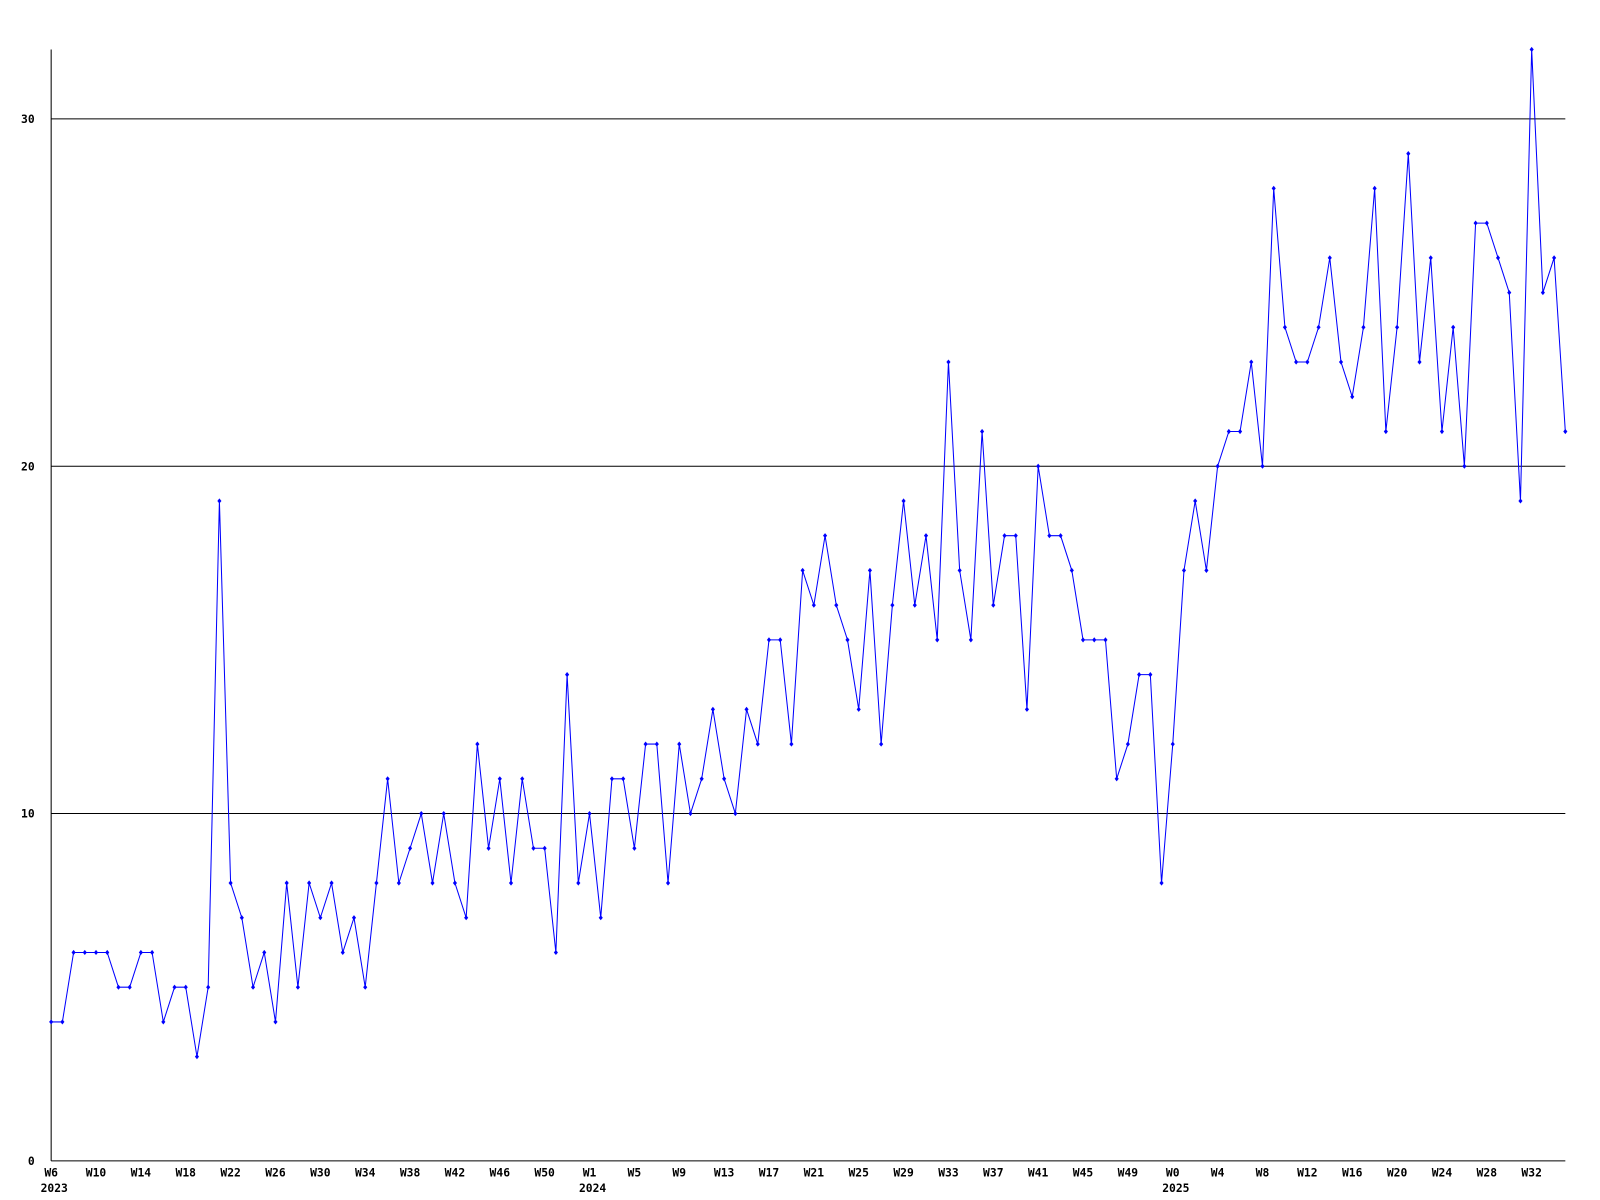 This screenshot has height=1200, width=1600. Describe the element at coordinates (544, 1172) in the screenshot. I see `x-tick-label: W50` at that location.